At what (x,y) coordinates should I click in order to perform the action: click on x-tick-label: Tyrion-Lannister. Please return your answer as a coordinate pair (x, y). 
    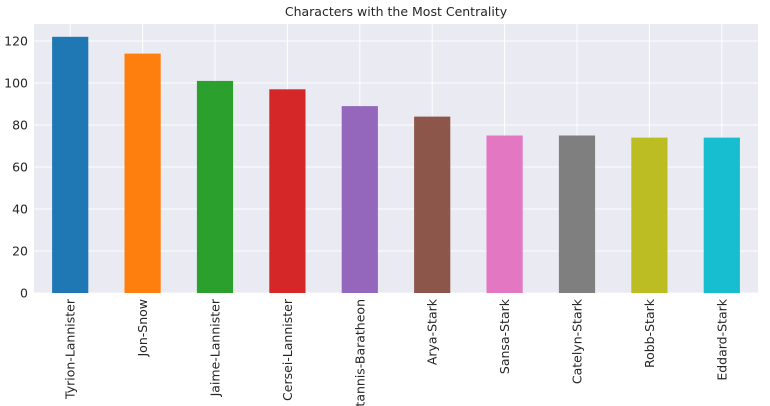
    Looking at the image, I should click on (70, 349).